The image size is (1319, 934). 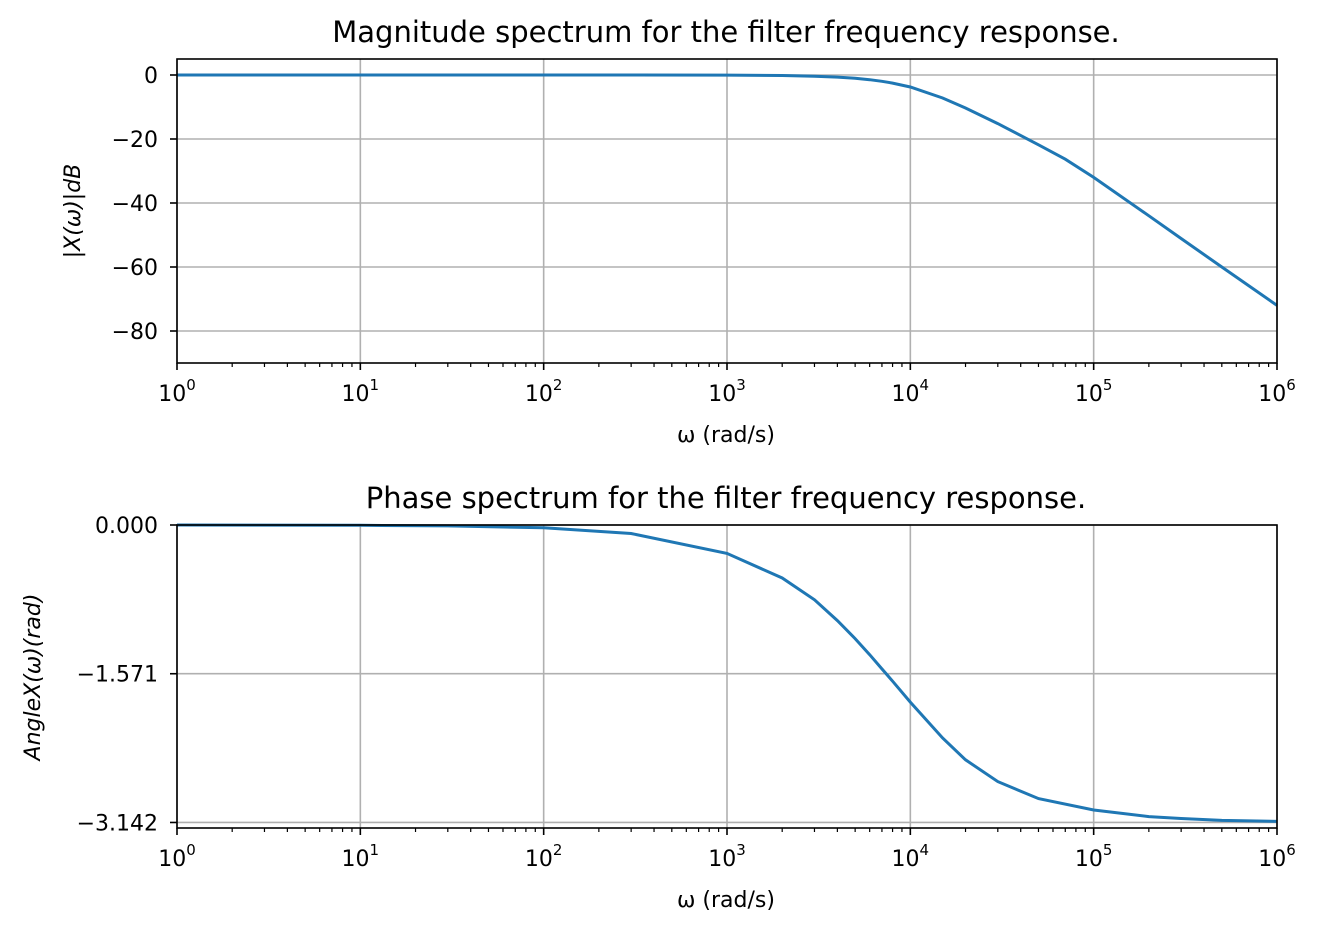 What do you see at coordinates (741, 850) in the screenshot?
I see `phase-x-tick-exponent: 3` at bounding box center [741, 850].